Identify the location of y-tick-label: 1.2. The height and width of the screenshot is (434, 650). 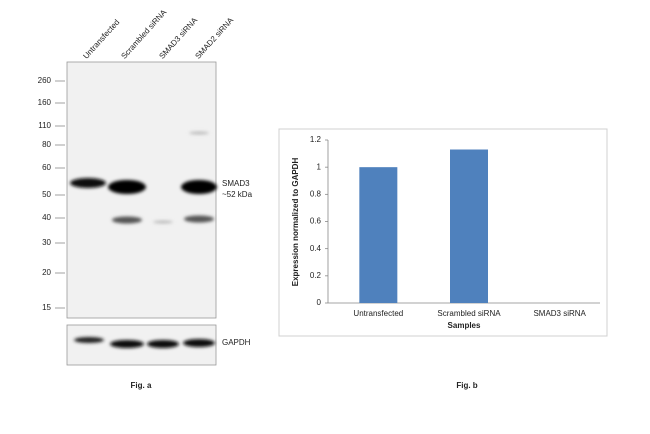
(316, 139).